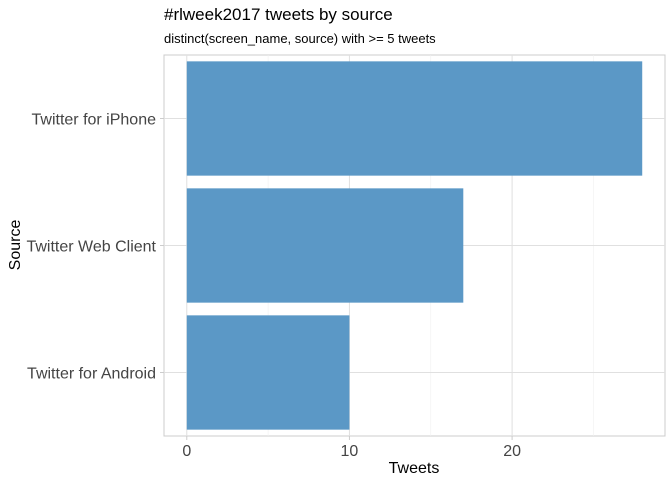 This screenshot has width=672, height=480. Describe the element at coordinates (278, 14) in the screenshot. I see `chart-title: #rlweek2017 tweets by source` at that location.